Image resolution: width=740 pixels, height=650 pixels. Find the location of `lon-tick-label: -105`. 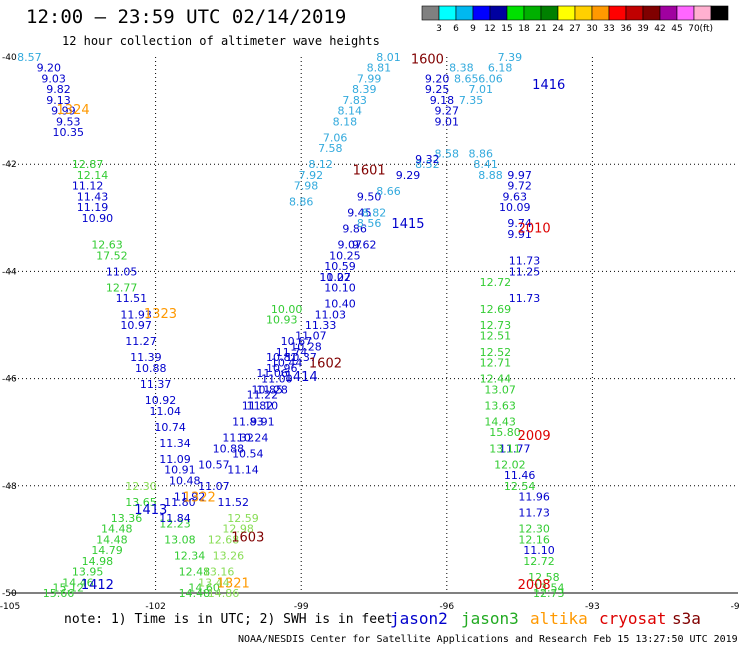

lon-tick-label: -105 is located at coordinates (10, 607).